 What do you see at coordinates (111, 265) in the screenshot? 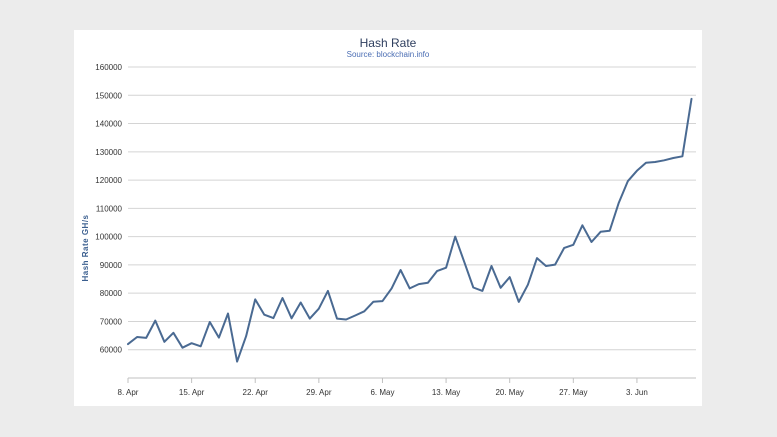
I see `y-tick-label: 90000` at bounding box center [111, 265].